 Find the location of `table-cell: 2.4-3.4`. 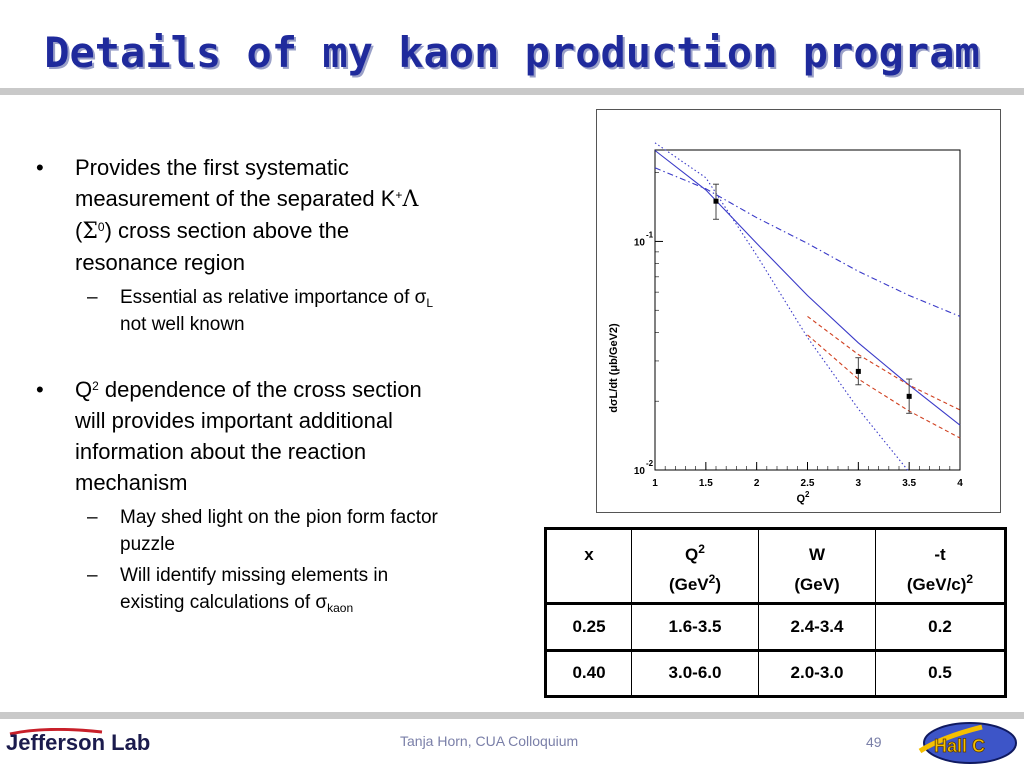

table-cell: 2.4-3.4 is located at coordinates (817, 626).